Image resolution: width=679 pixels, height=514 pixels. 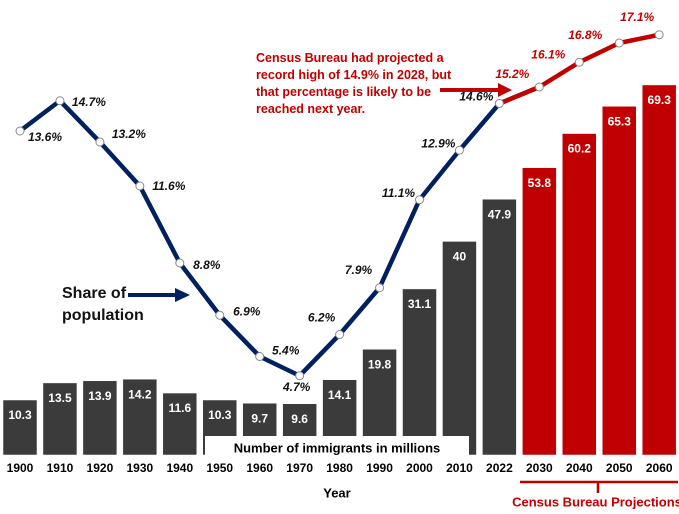 I want to click on bar-label: 65.3, so click(x=620, y=121).